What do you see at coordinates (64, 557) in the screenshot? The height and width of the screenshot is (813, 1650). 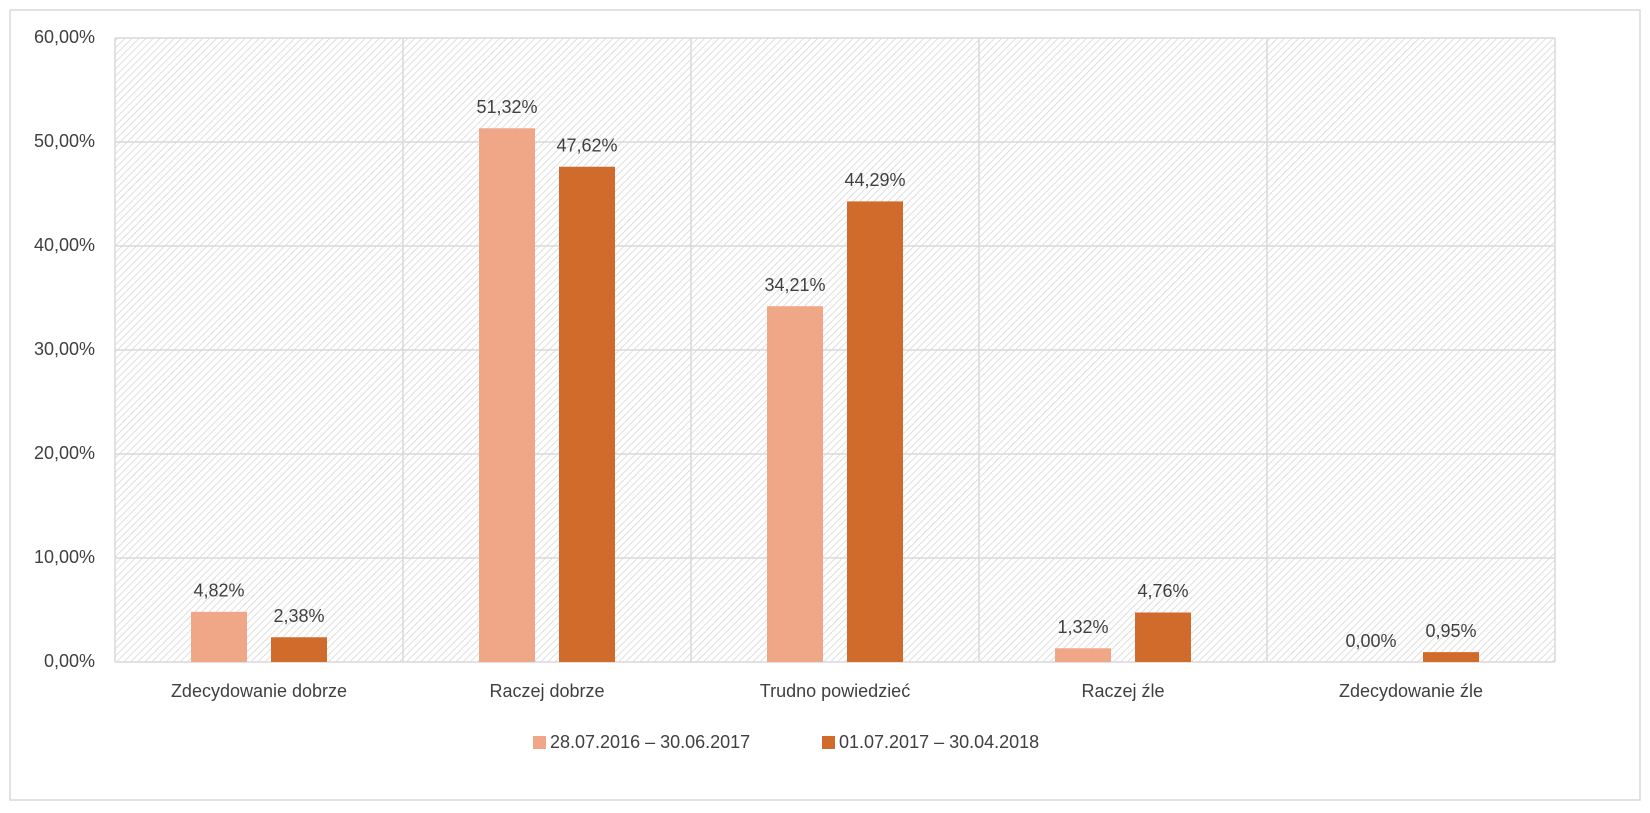 I see `y-tick-label: 10,00%` at bounding box center [64, 557].